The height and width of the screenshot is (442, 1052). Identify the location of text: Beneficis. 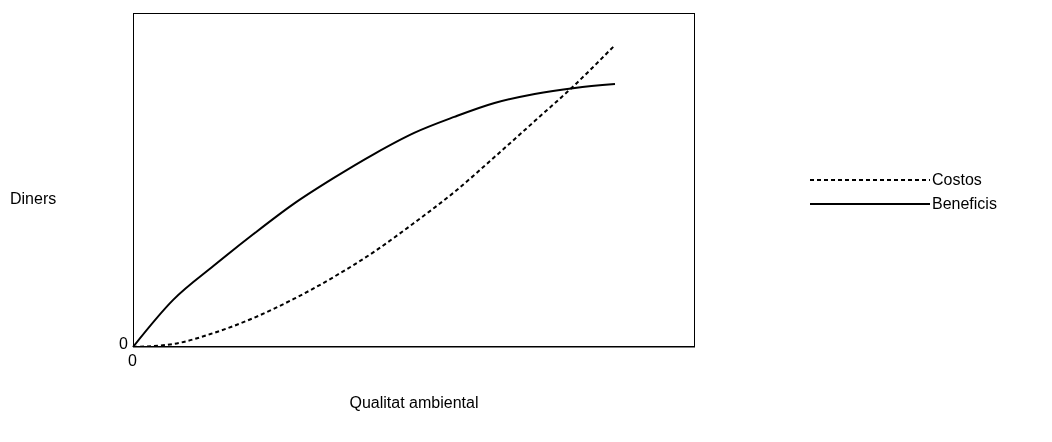
(964, 204).